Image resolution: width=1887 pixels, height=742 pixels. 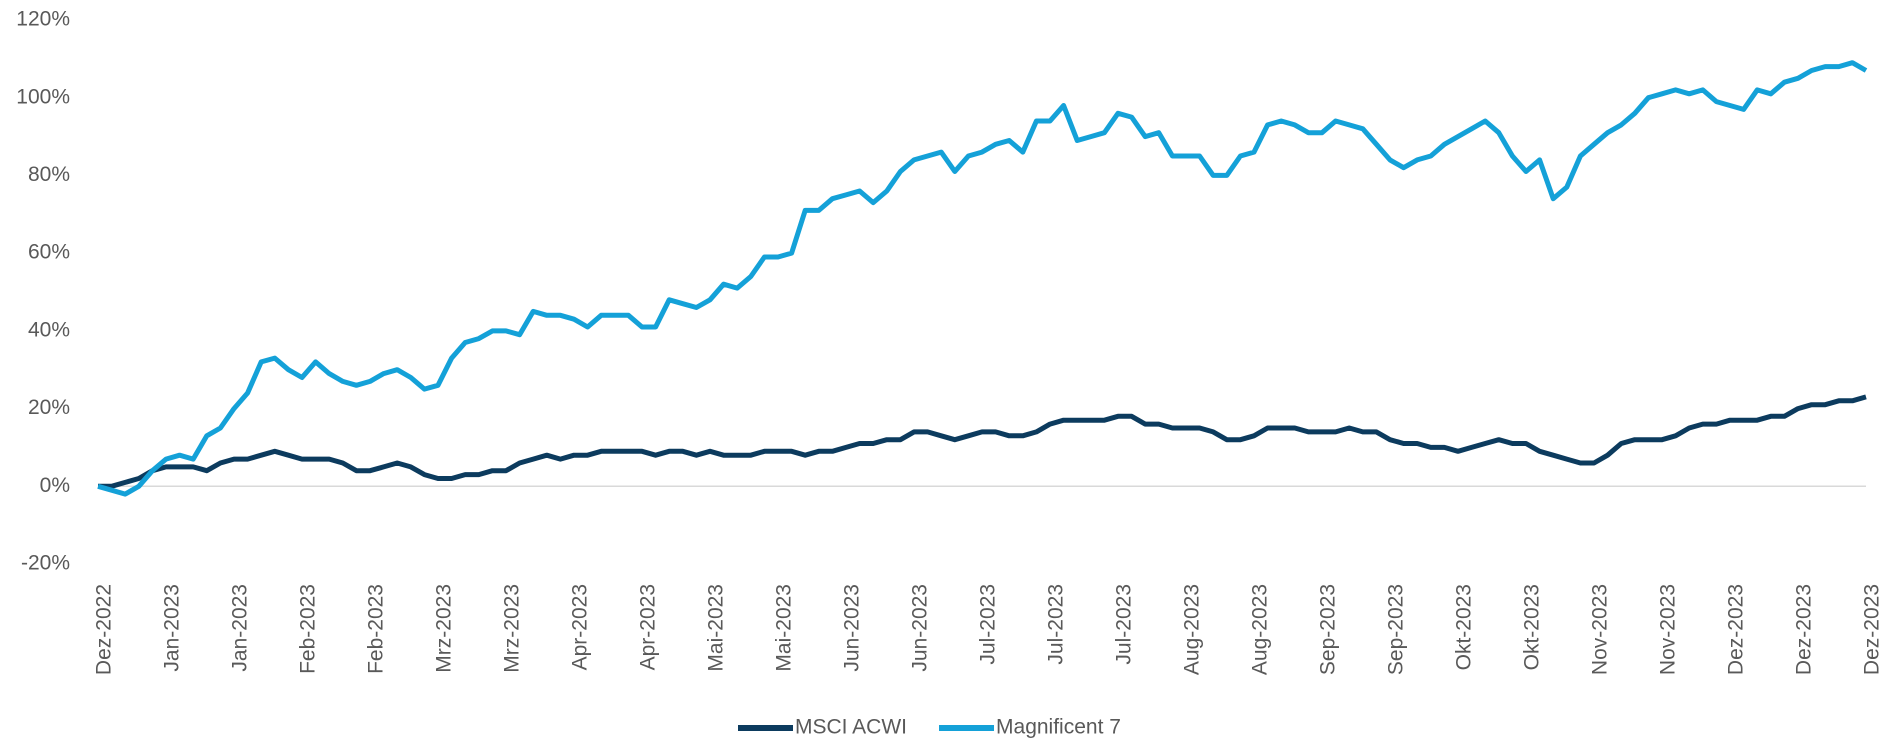 What do you see at coordinates (49, 174) in the screenshot?
I see `y-tick-label: 80%` at bounding box center [49, 174].